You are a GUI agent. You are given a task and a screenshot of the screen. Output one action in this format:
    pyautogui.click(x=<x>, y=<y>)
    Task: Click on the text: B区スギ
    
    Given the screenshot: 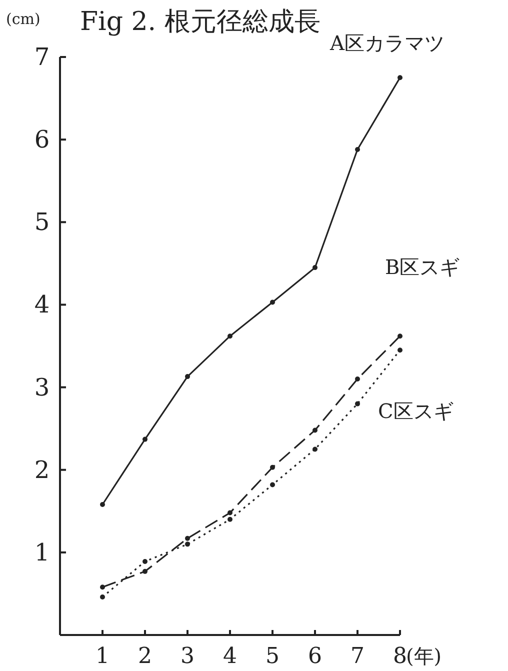 What is the action you would take?
    pyautogui.click(x=422, y=267)
    